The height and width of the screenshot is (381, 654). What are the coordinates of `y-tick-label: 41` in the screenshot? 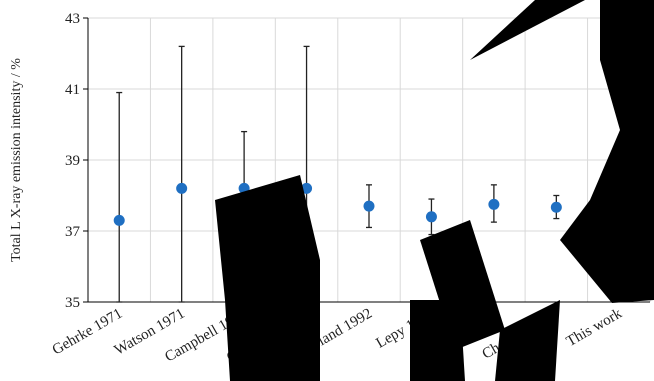 It's located at (72, 90).